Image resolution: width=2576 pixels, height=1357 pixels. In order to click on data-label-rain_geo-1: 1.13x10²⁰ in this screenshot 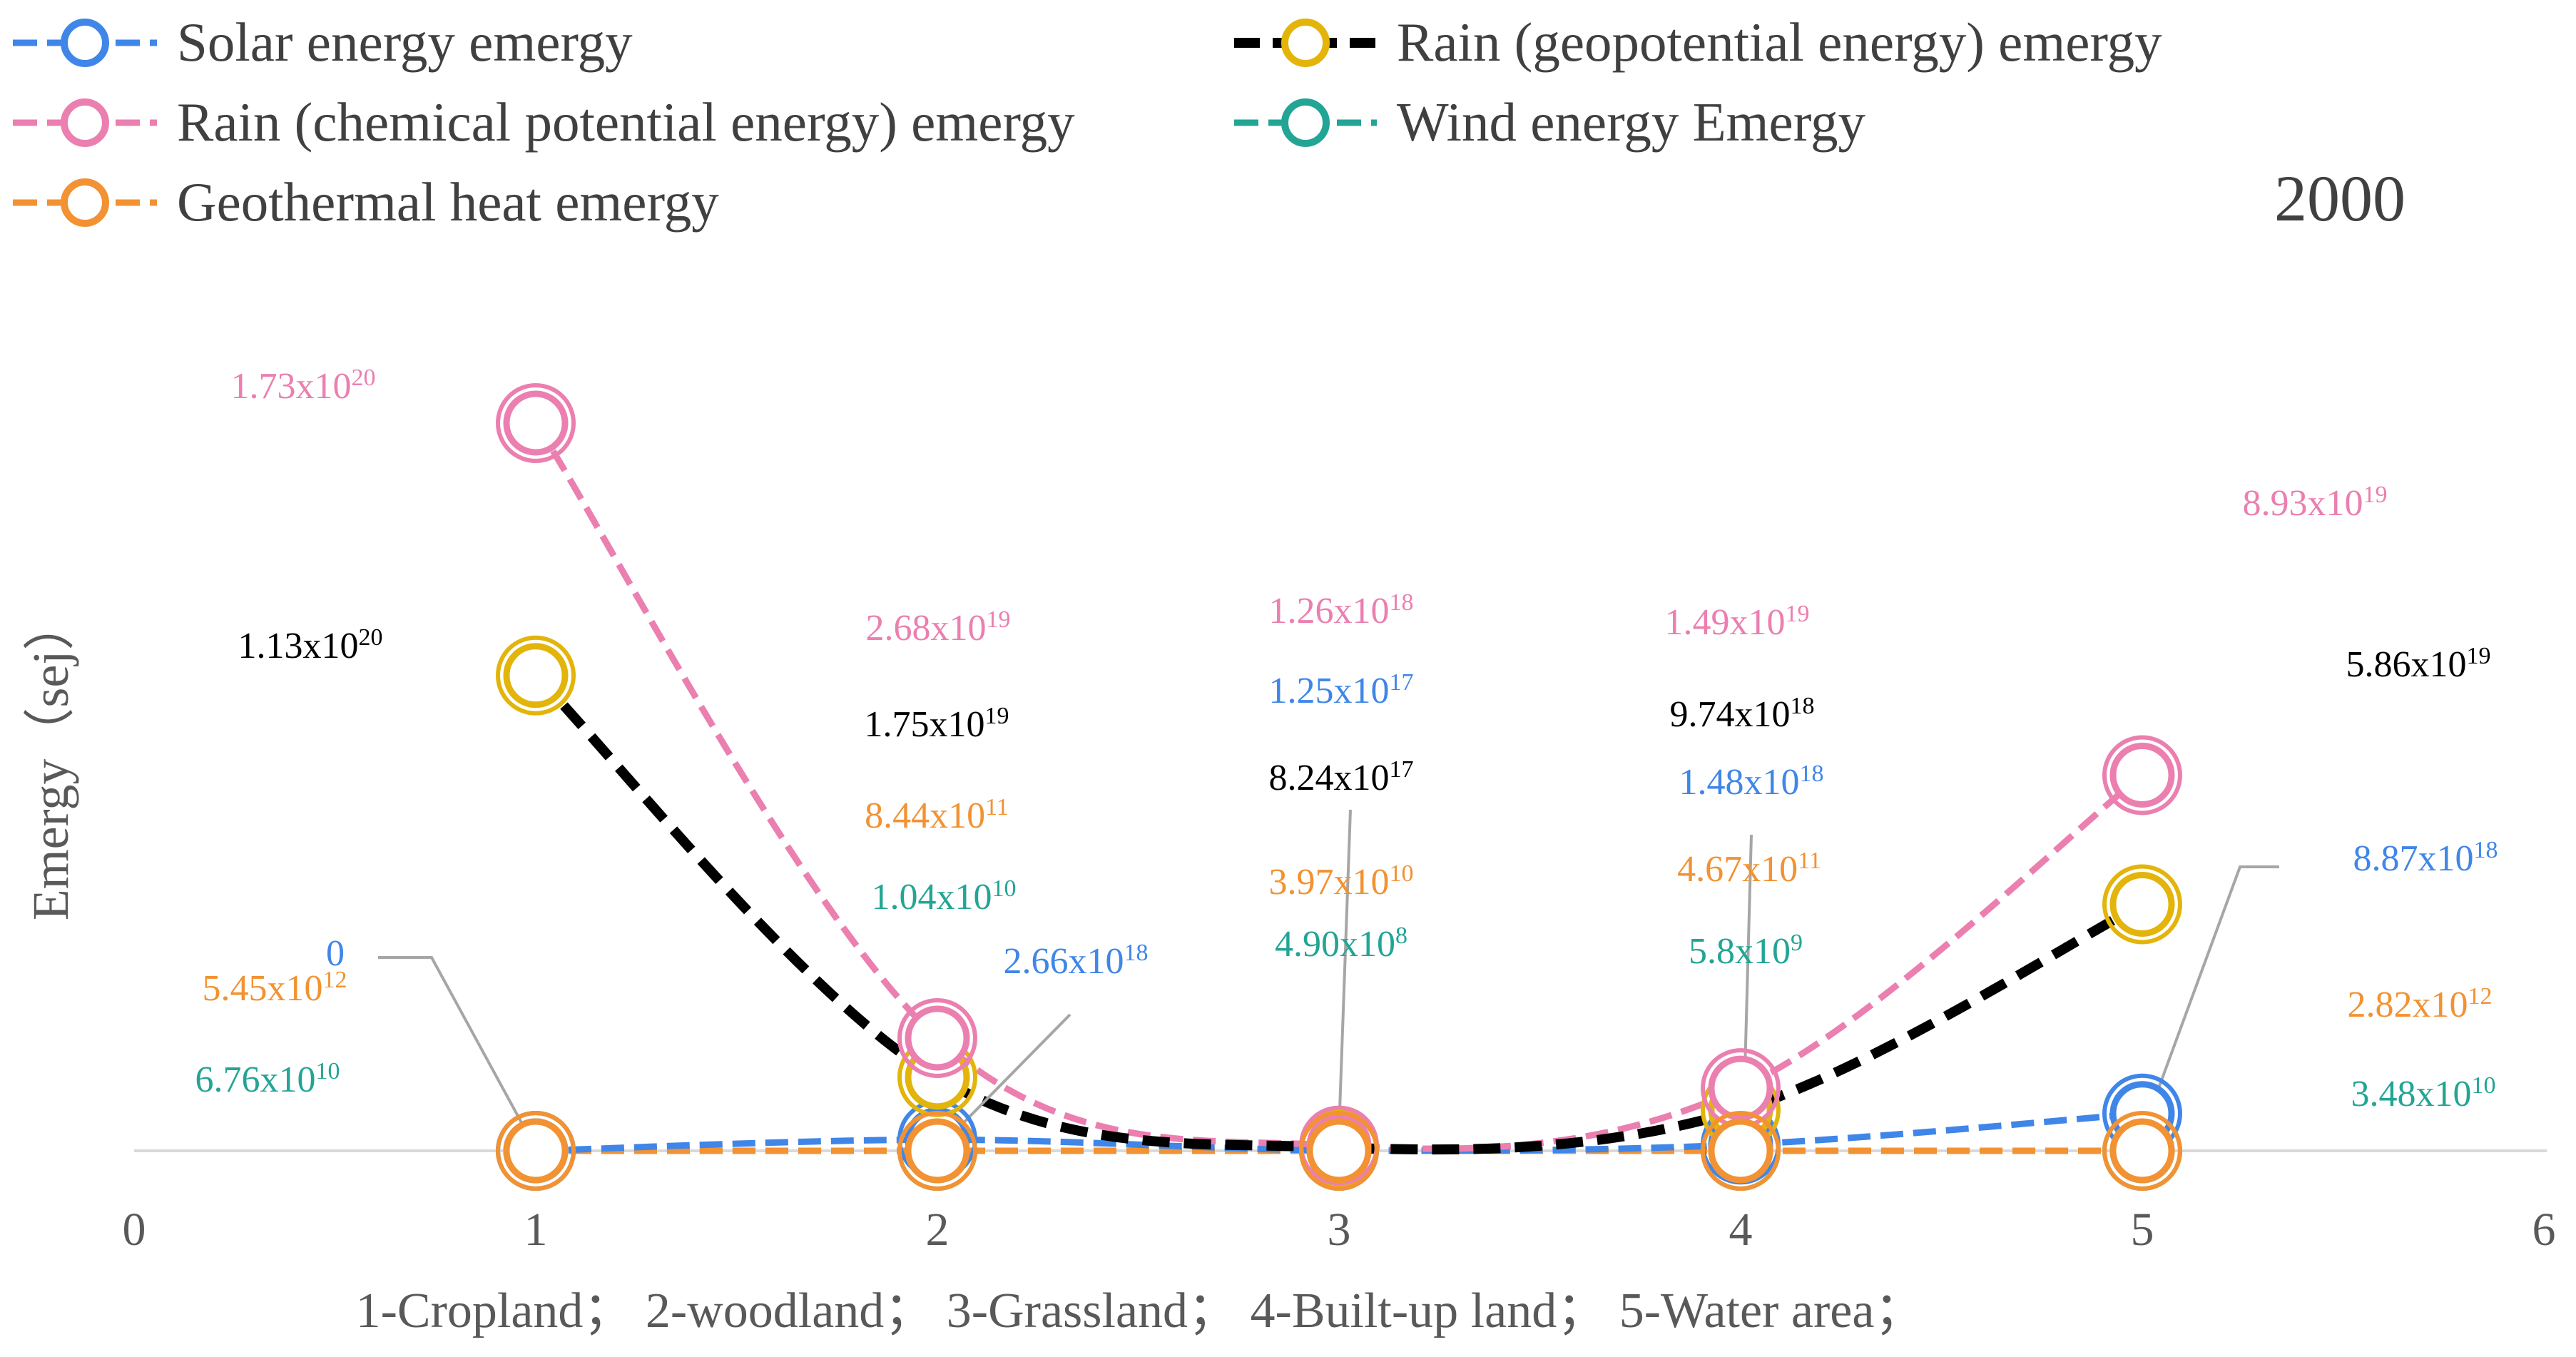, I will do `click(310, 645)`.